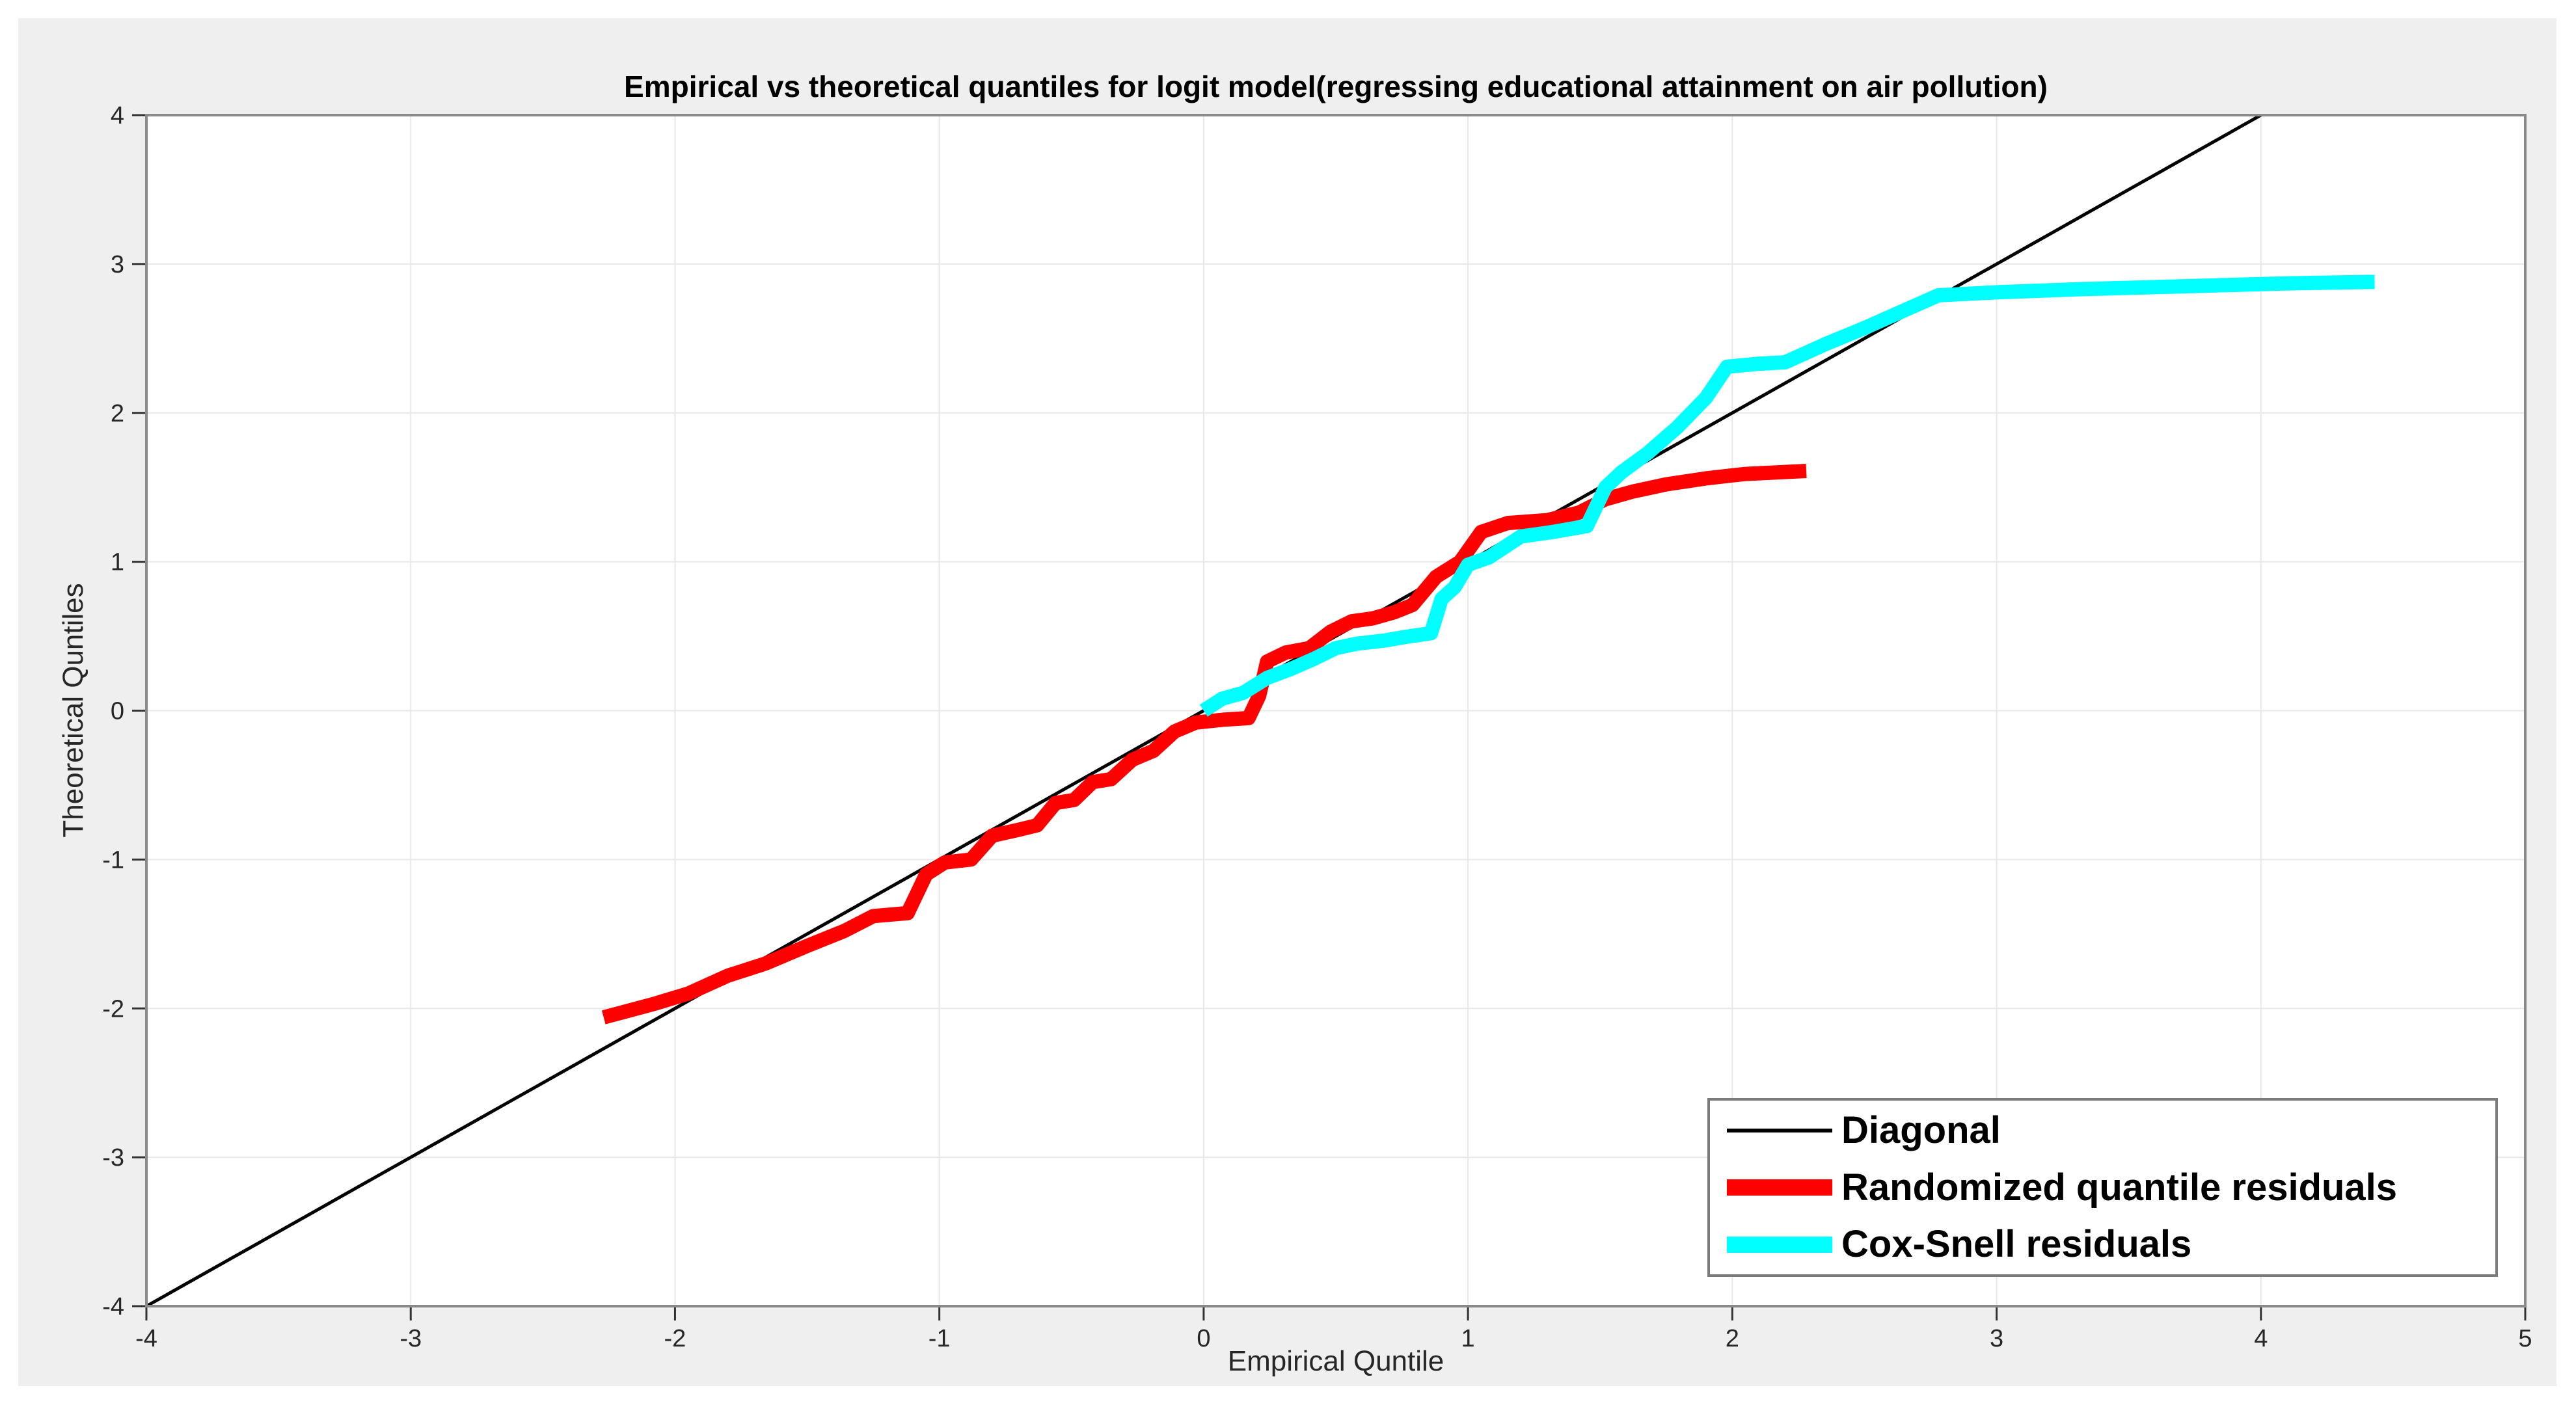 The width and height of the screenshot is (2576, 1407). Describe the element at coordinates (1779, 1187) in the screenshot. I see `legend-swatch-red-line` at that location.